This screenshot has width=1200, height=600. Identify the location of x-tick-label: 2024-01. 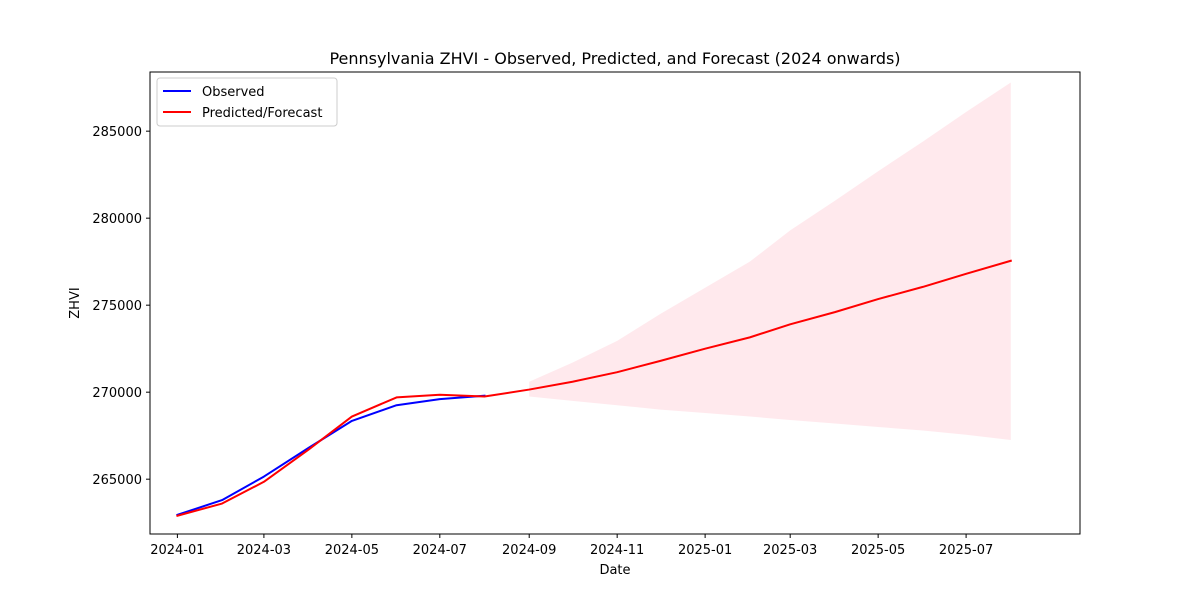
(177, 550).